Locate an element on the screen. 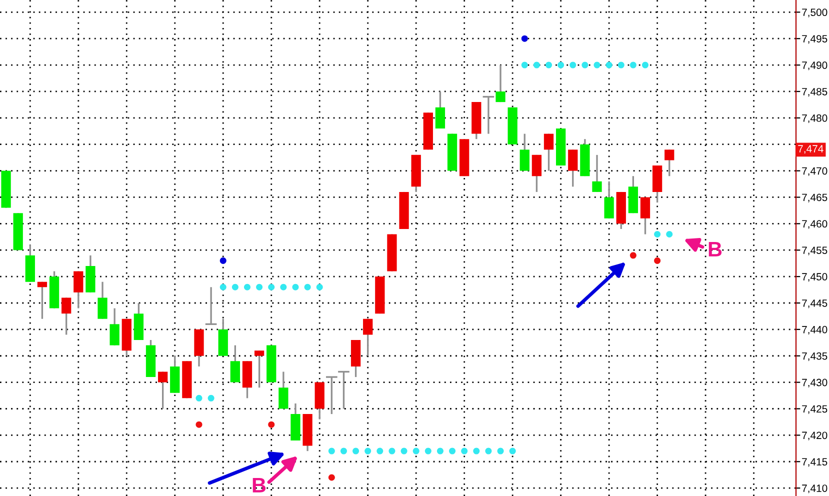 The width and height of the screenshot is (829, 496). y-tick-label: 7,450 is located at coordinates (815, 277).